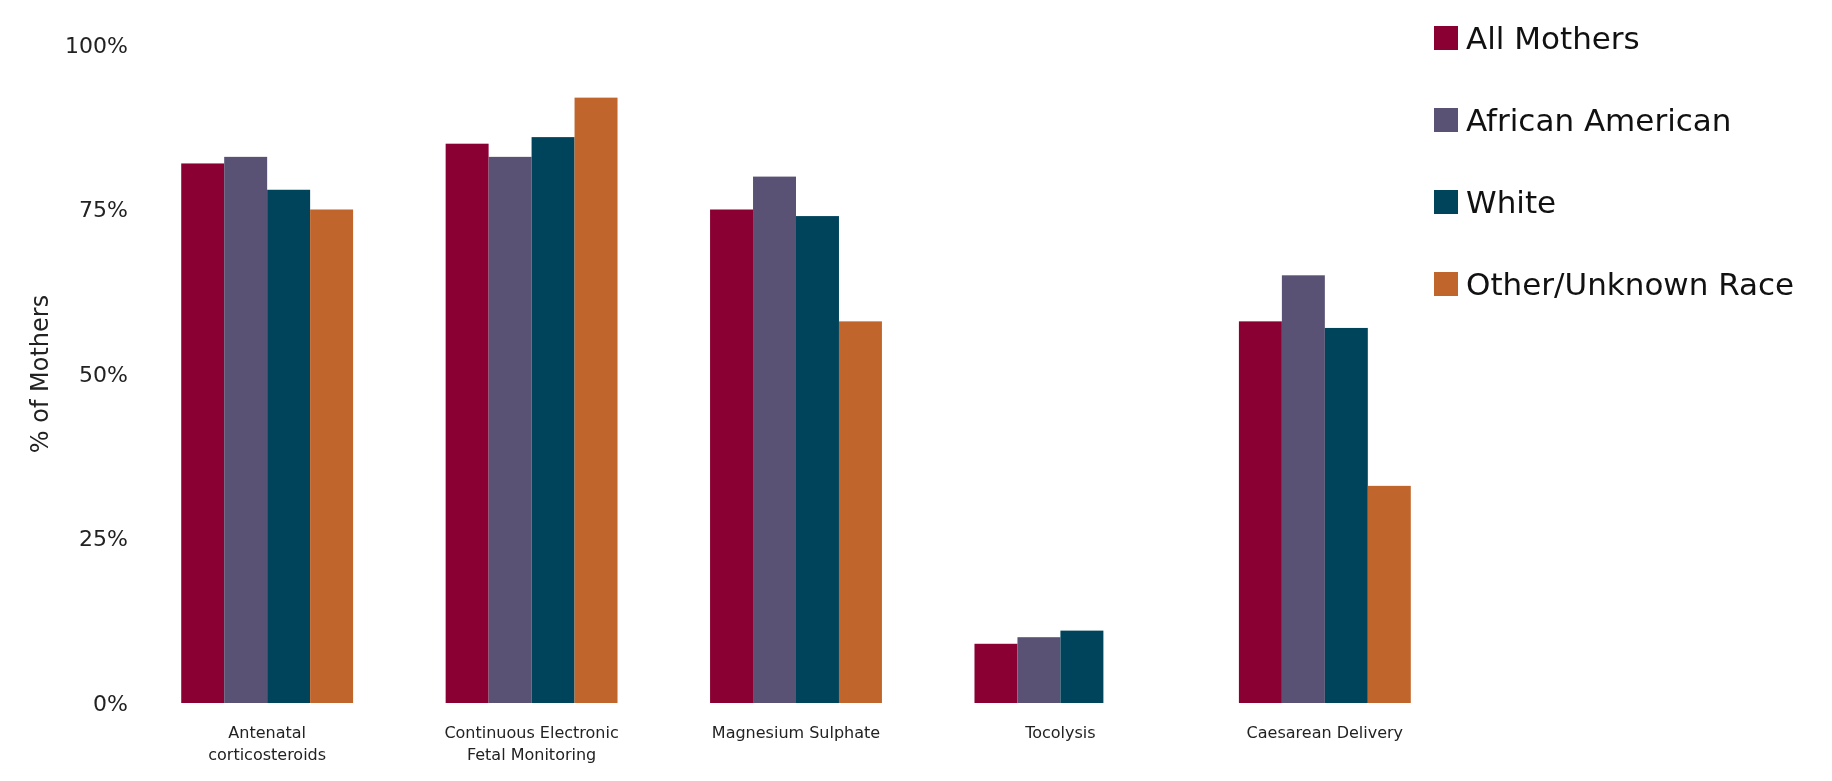 The image size is (1832, 781). I want to click on legend-label: African American, so click(1599, 119).